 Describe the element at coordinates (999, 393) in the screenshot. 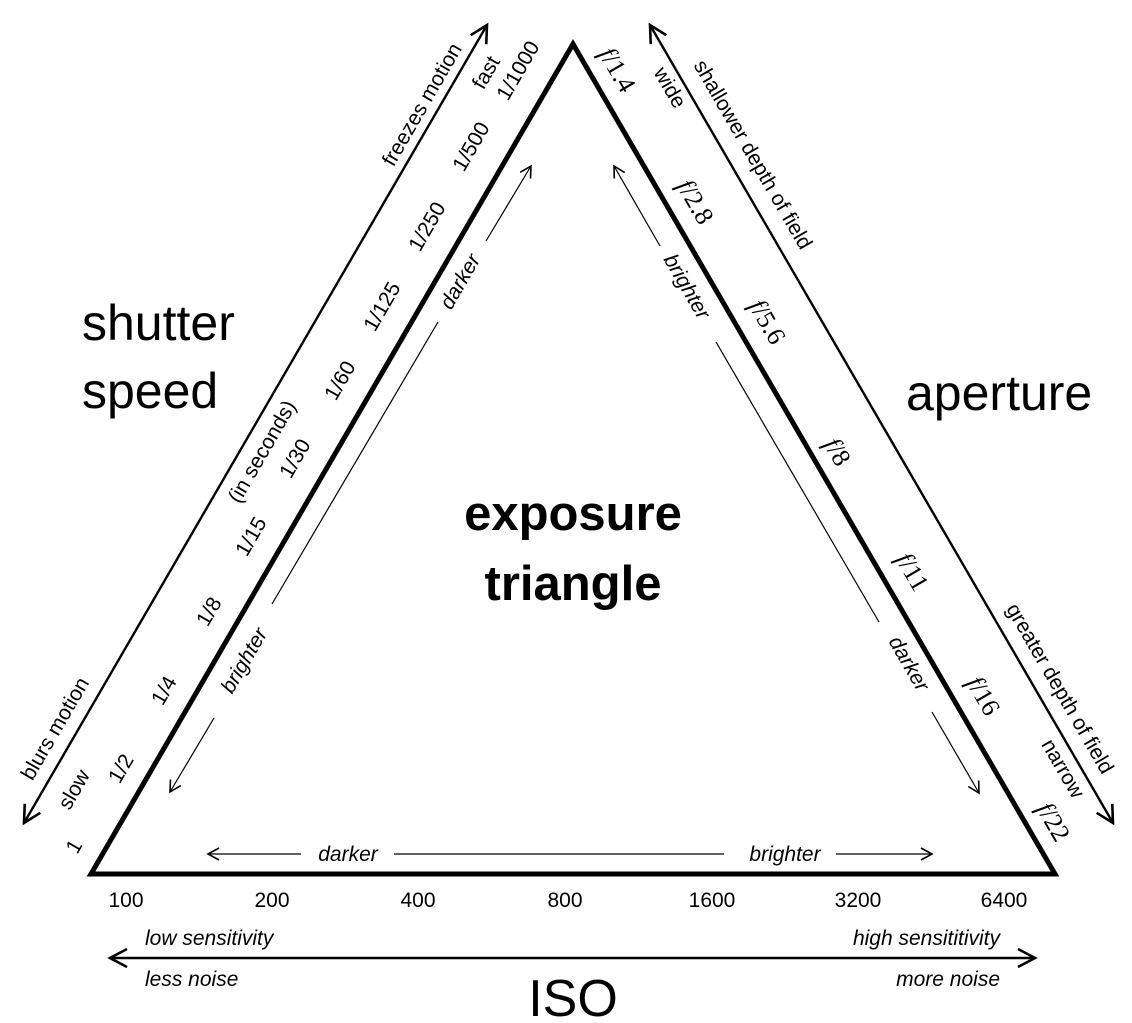

I see `aperture-heading: aperture` at that location.